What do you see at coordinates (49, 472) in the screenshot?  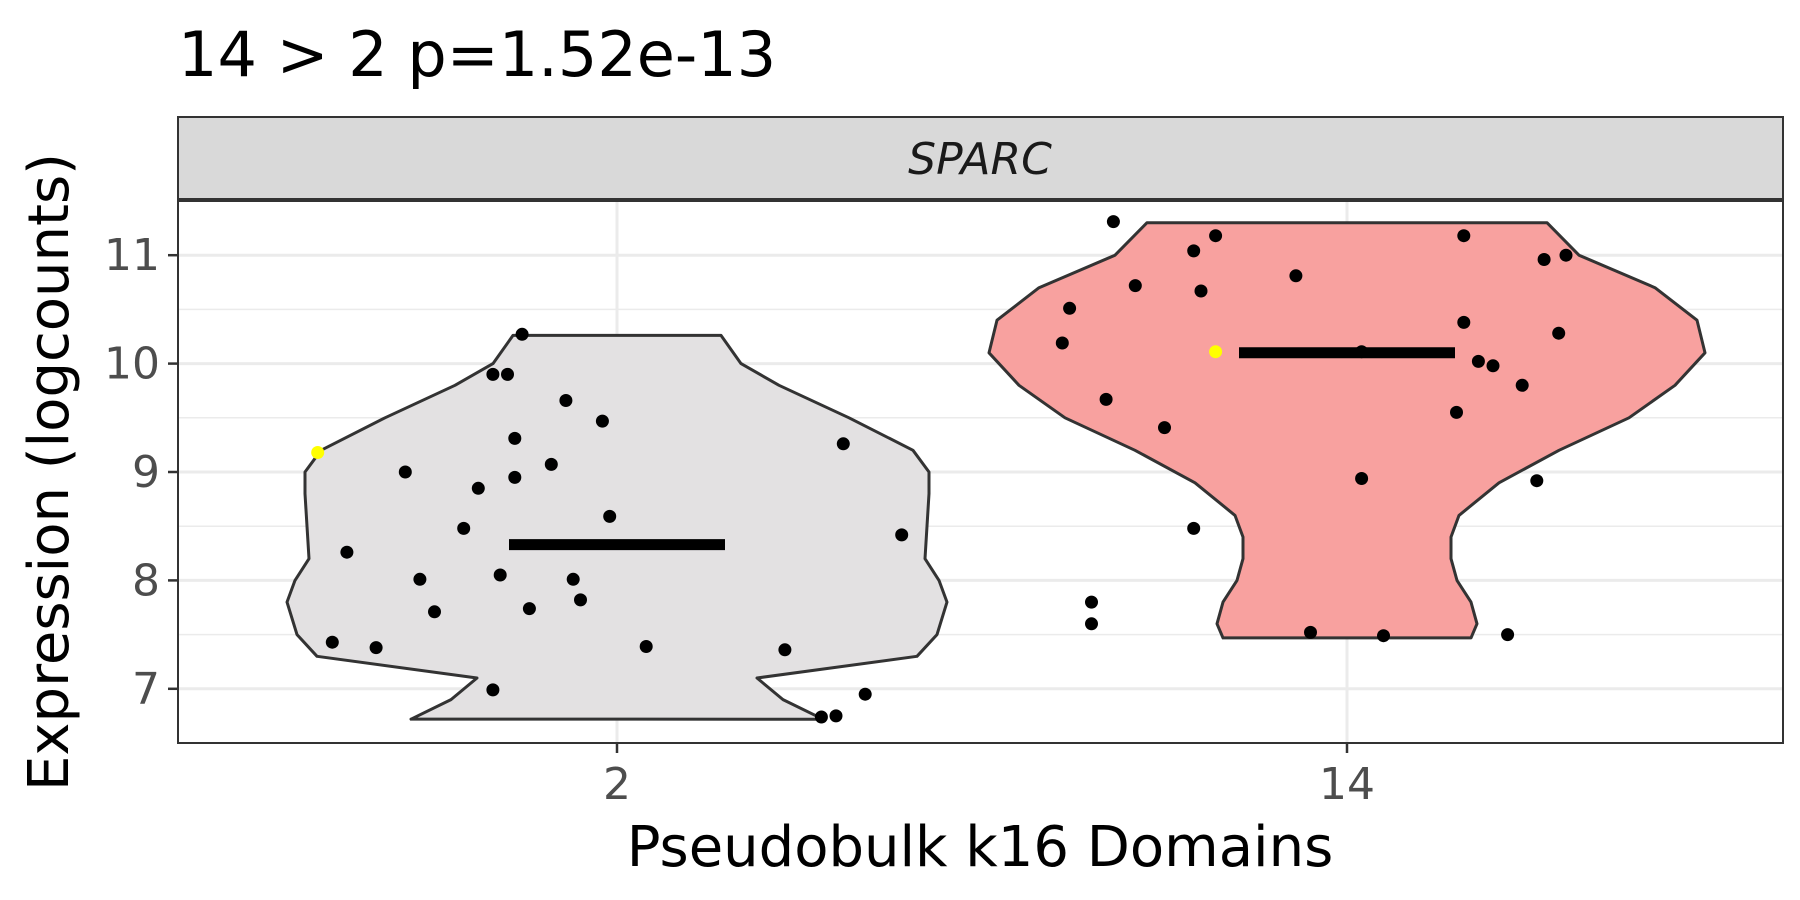 I see `y-axis-title: Expression (logcounts)` at bounding box center [49, 472].